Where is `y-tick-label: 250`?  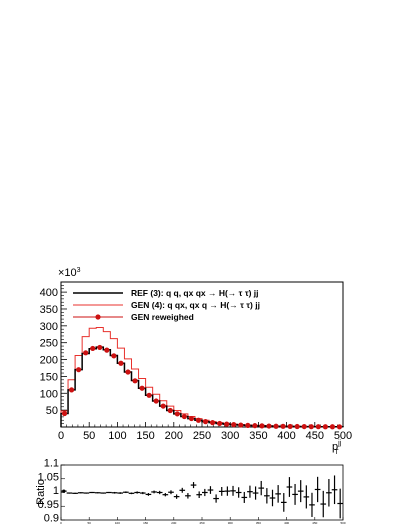
y-tick-label: 250 is located at coordinates (49, 344).